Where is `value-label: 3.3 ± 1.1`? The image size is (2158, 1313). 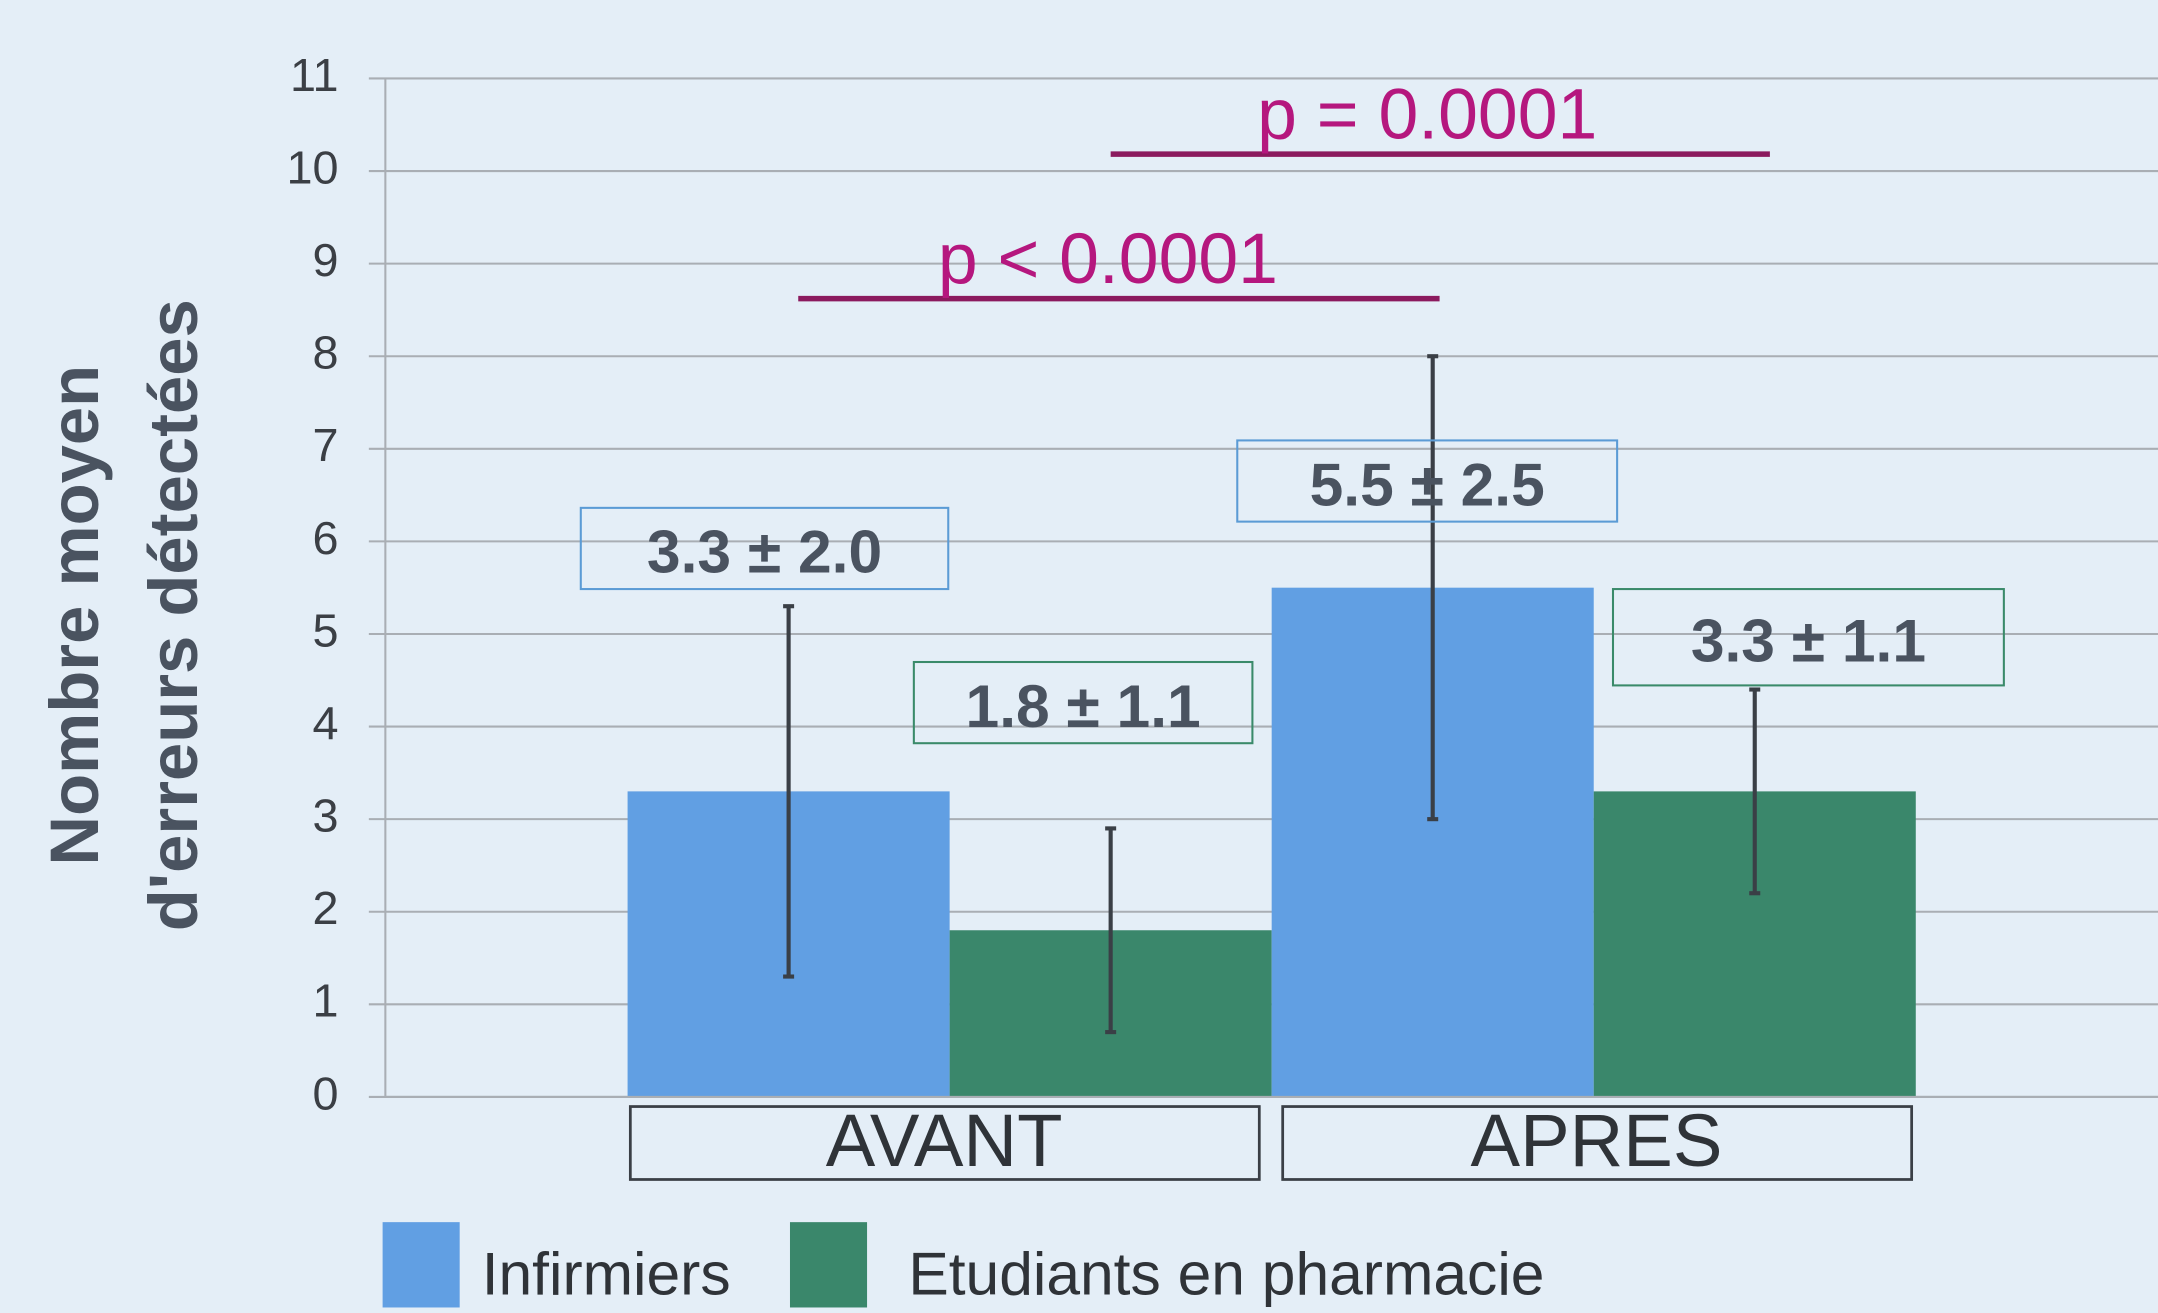
value-label: 3.3 ± 1.1 is located at coordinates (1808, 640).